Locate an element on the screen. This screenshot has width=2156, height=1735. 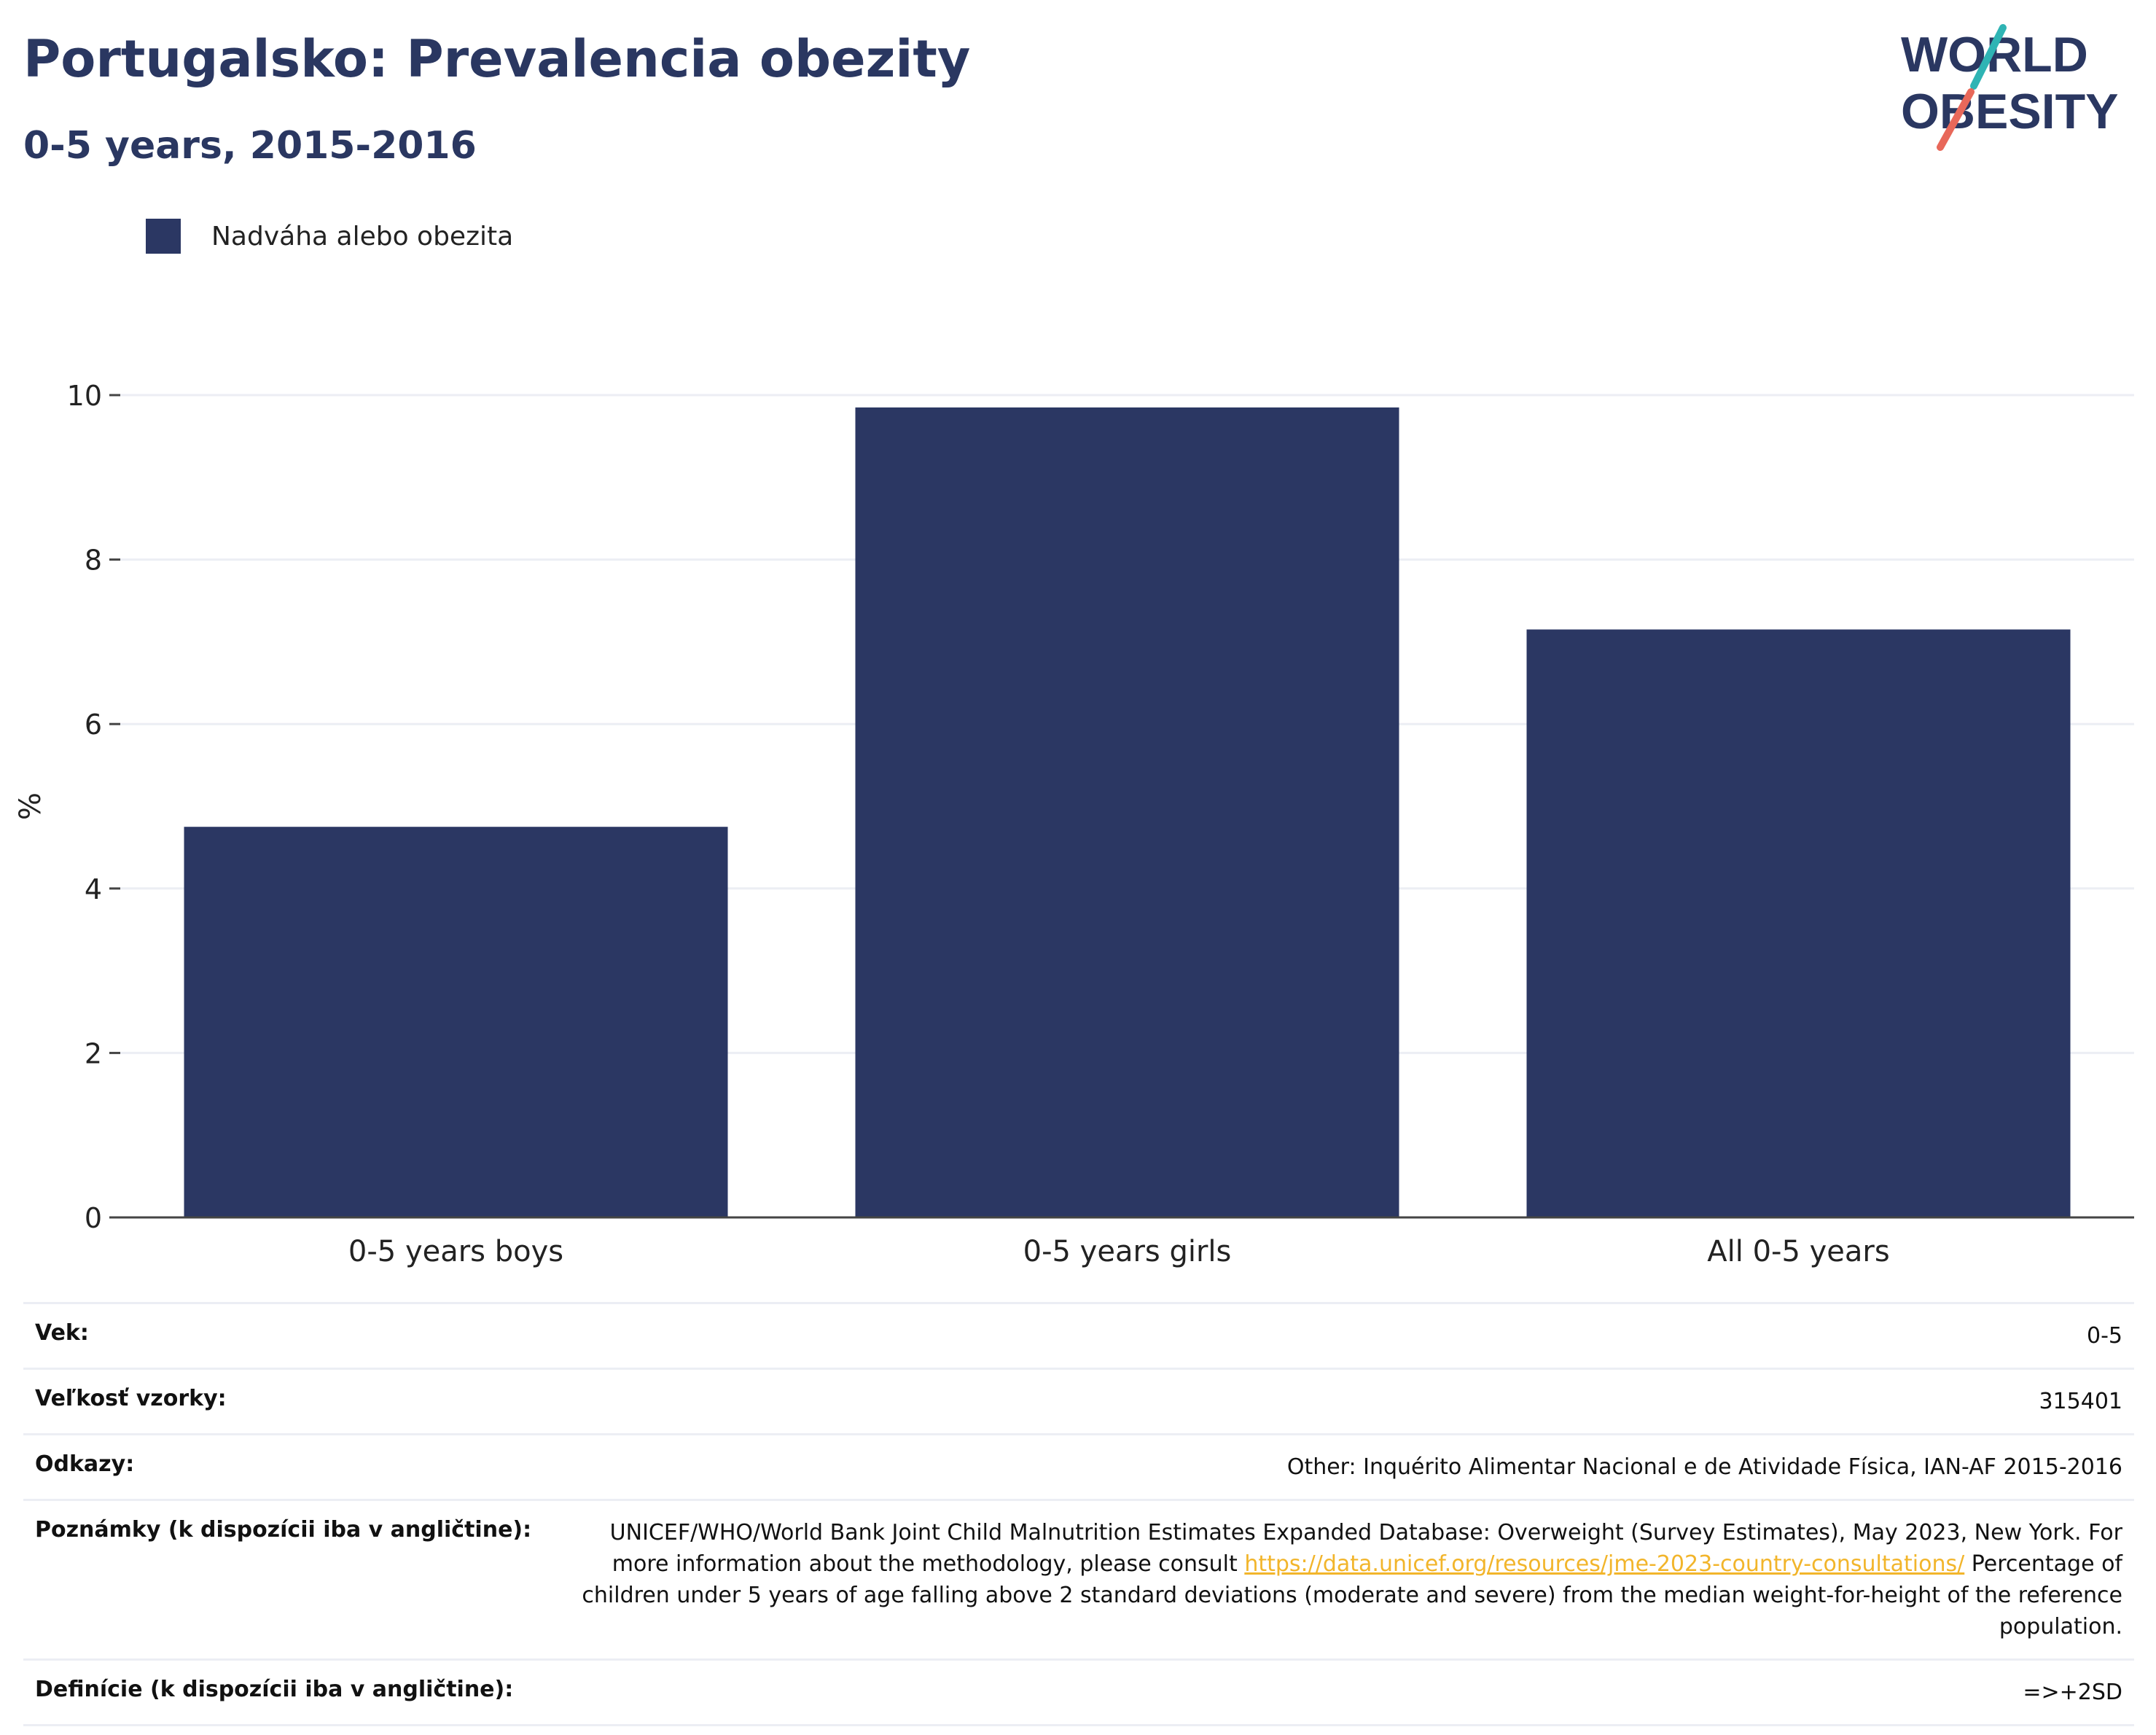
info-row-sample-size: Veľkosť vzorky: 315401 is located at coordinates (1079, 1401).